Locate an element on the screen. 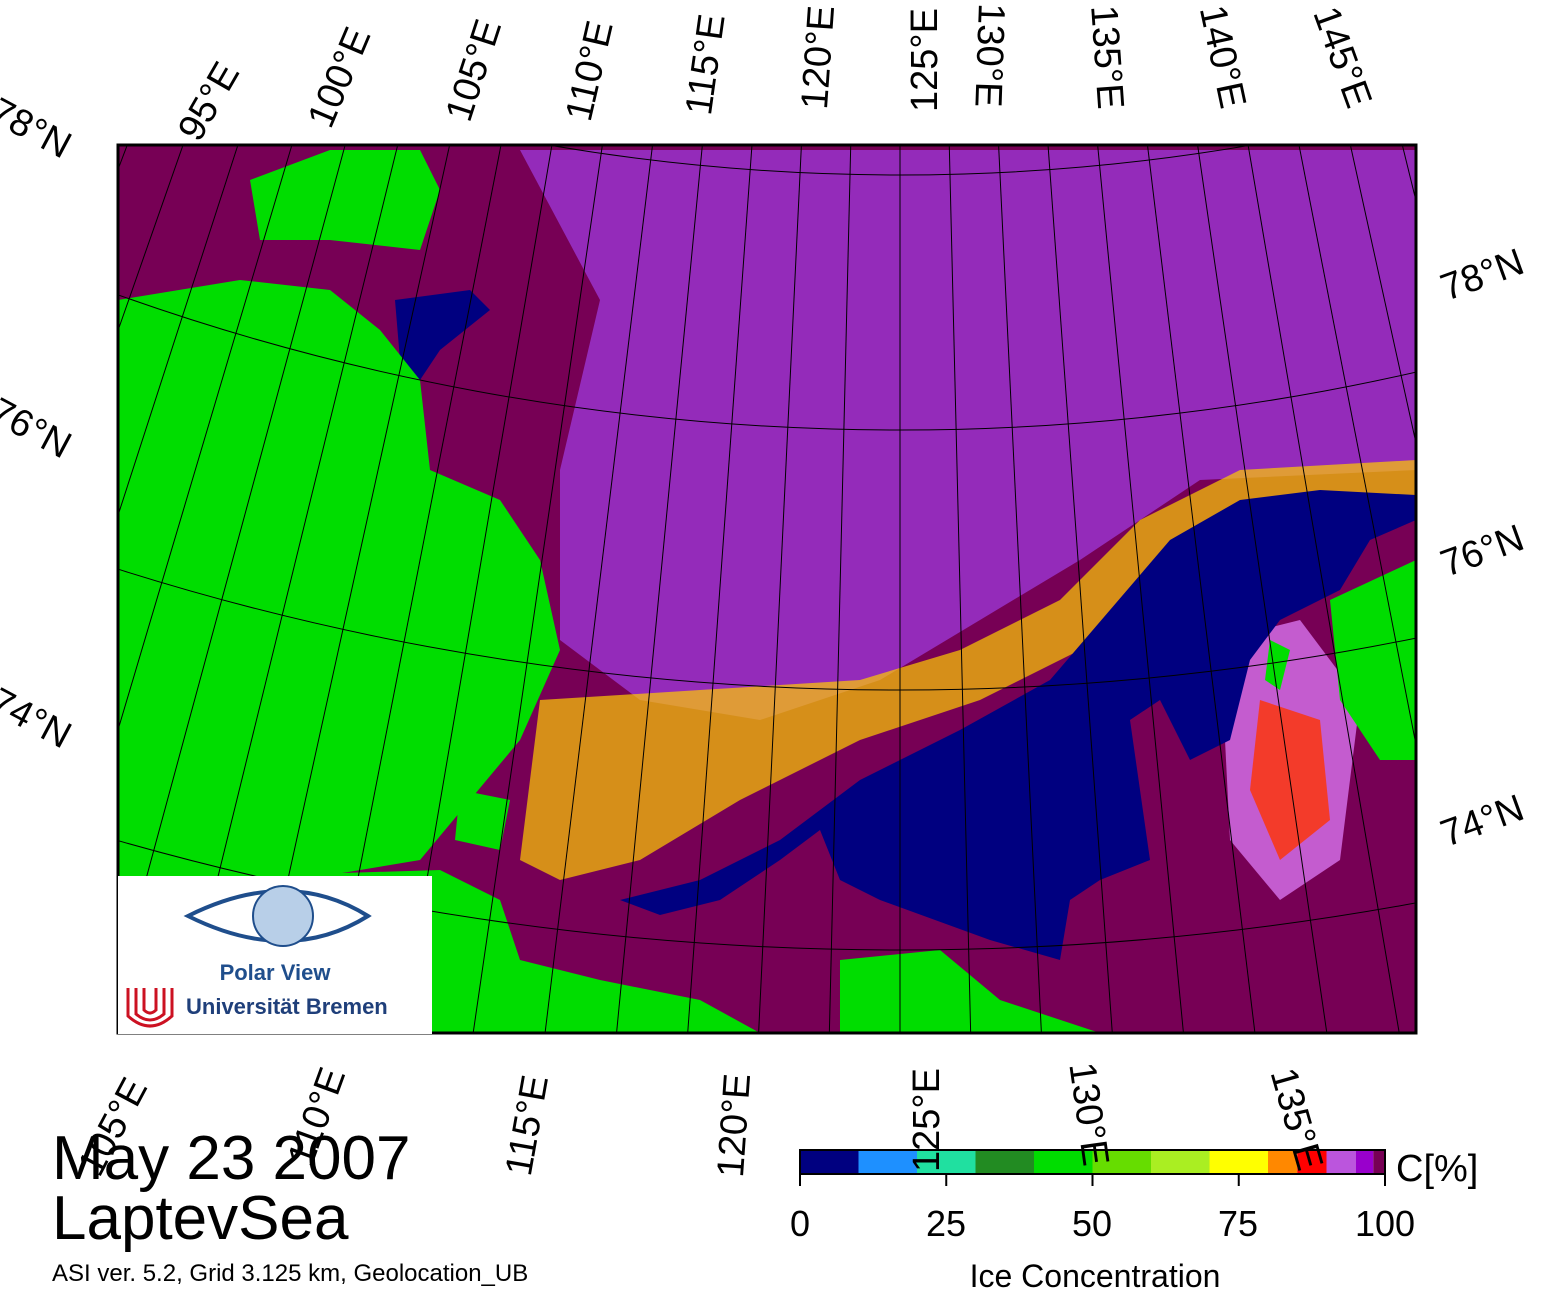 Image resolution: width=1541 pixels, height=1294 pixels. severnaya-zemlya is located at coordinates (345, 200).